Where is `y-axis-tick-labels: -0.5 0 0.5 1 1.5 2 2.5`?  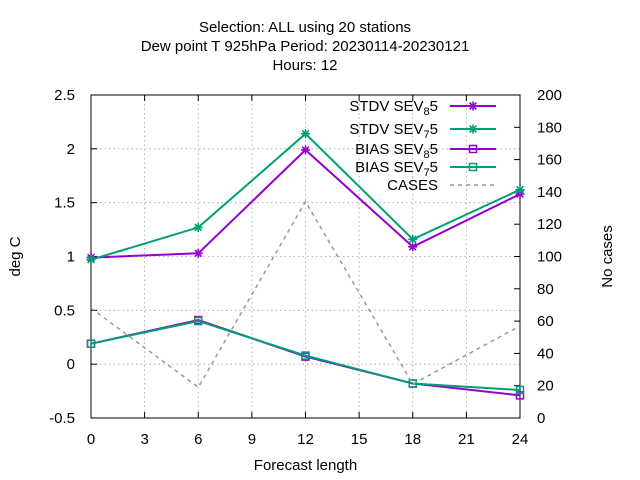 y-axis-tick-labels: -0.5 0 0.5 1 1.5 2 2.5 is located at coordinates (62, 257).